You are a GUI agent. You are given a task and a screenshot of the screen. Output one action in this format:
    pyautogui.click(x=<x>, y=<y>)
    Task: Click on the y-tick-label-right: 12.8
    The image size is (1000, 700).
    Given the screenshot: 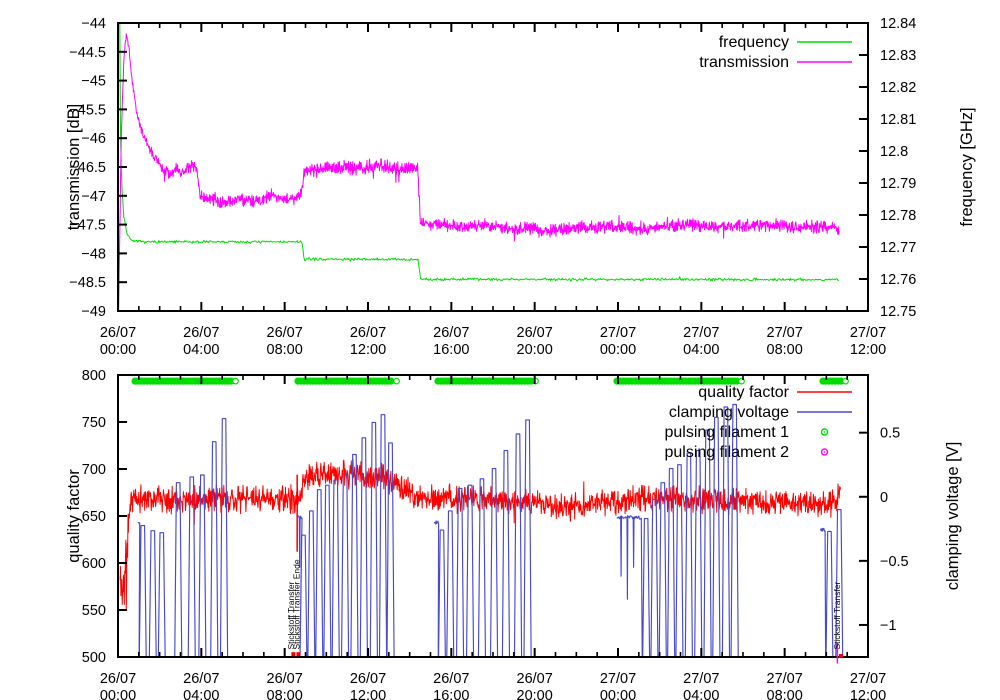 What is the action you would take?
    pyautogui.click(x=894, y=152)
    